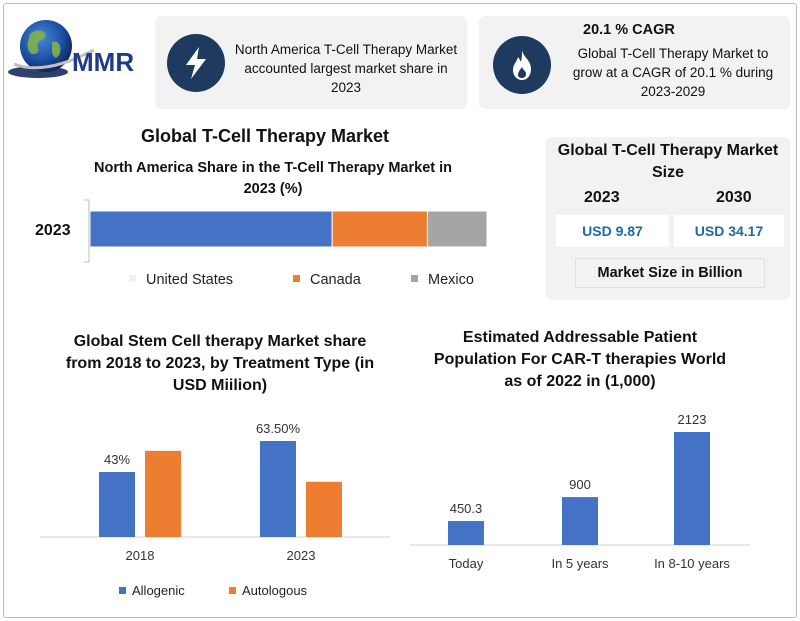 The image size is (800, 621). Describe the element at coordinates (451, 280) in the screenshot. I see `na-legend-label: Mexico` at that location.